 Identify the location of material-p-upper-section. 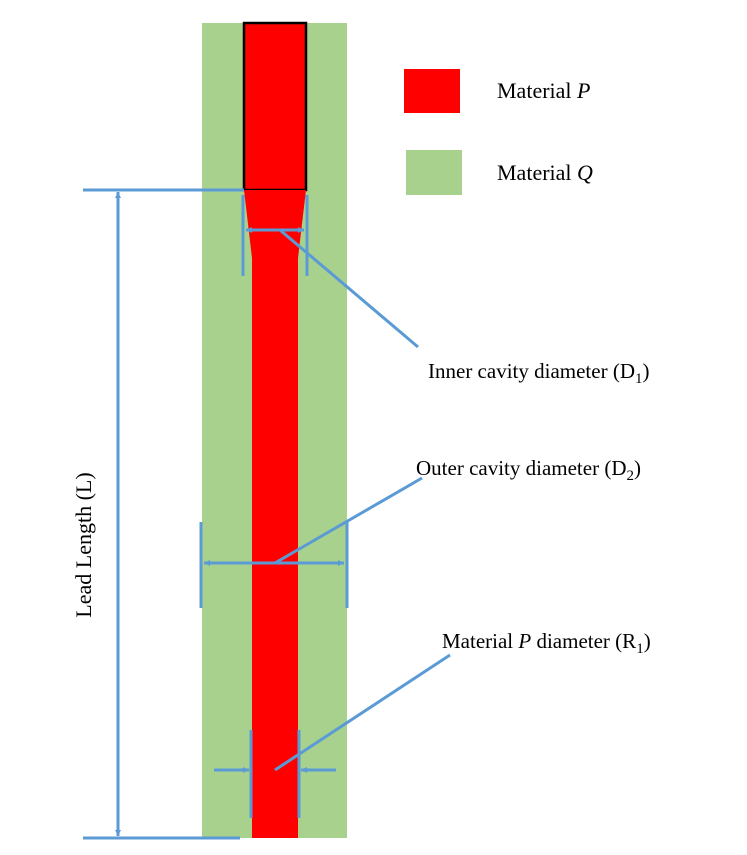
(275, 106).